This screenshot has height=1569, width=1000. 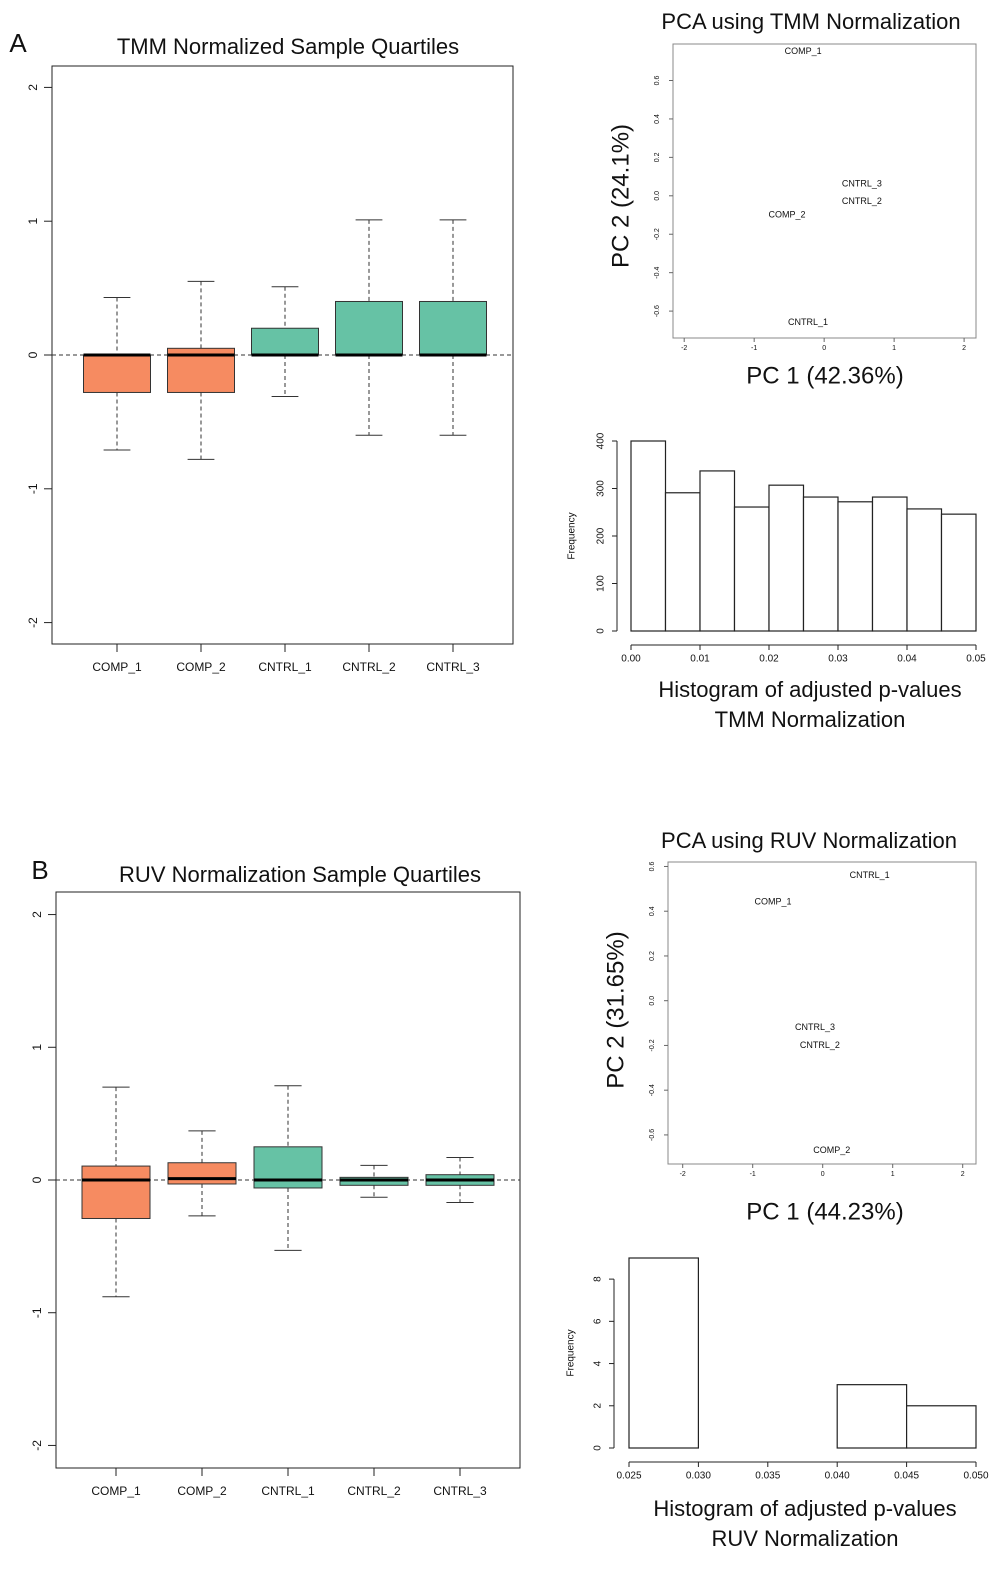 What do you see at coordinates (767, 1476) in the screenshot?
I see `x-tick-label: 0.035` at bounding box center [767, 1476].